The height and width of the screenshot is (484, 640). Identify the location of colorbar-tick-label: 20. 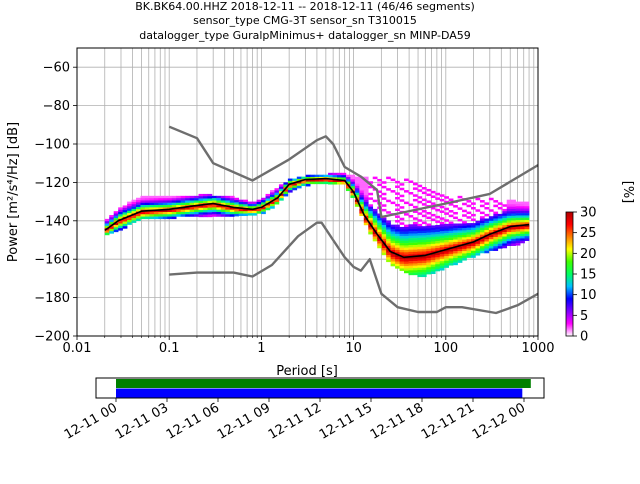
(588, 254).